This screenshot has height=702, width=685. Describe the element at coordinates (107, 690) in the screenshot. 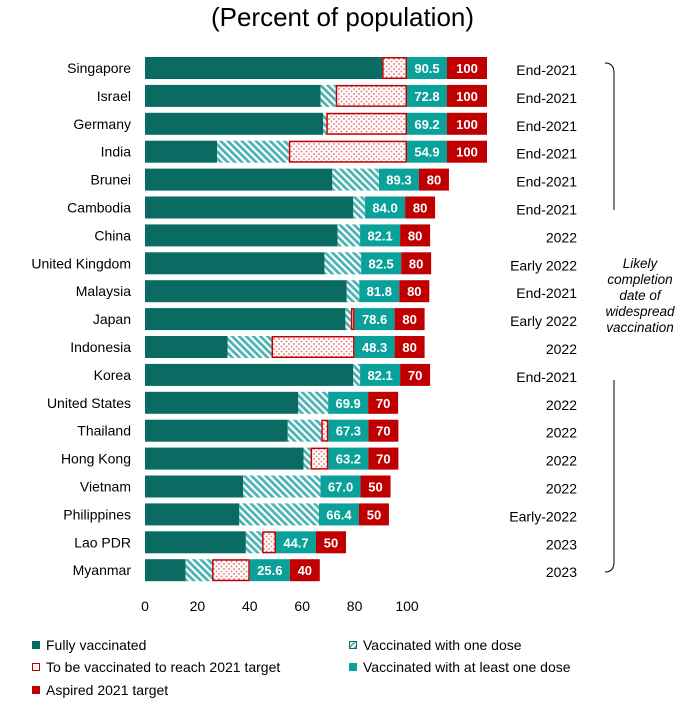

I see `legend-label: Aspired 2021 target` at that location.